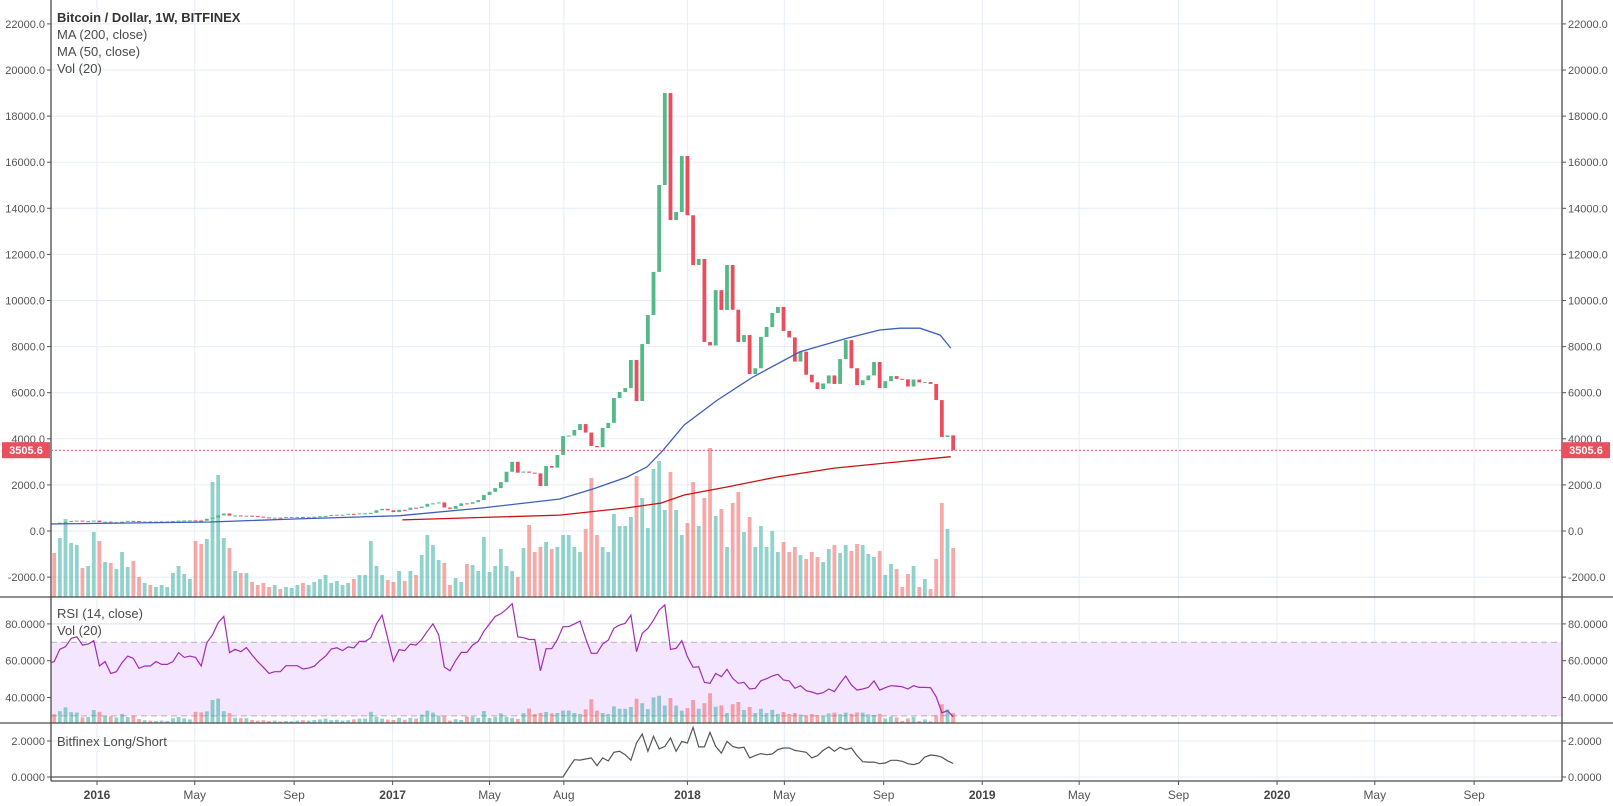 The width and height of the screenshot is (1613, 806). I want to click on rsi-tick-label-right: 80.0000, so click(1588, 625).